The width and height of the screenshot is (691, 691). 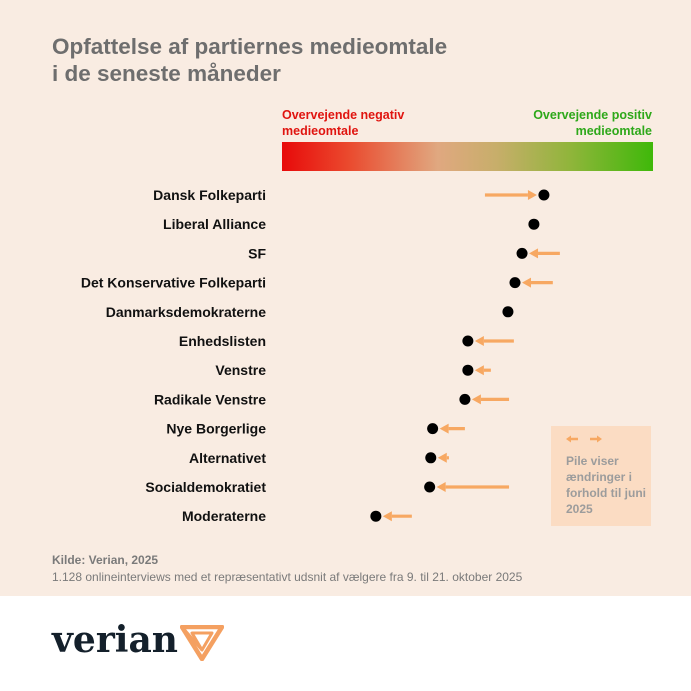 I want to click on party-label: Nye Borgerlige, so click(x=216, y=429).